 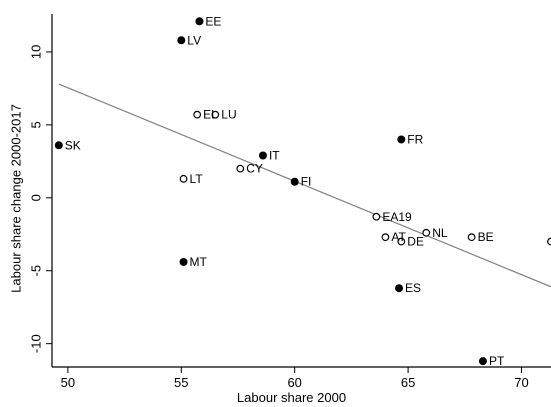 I want to click on y-tick-label: 10, so click(x=36, y=52).